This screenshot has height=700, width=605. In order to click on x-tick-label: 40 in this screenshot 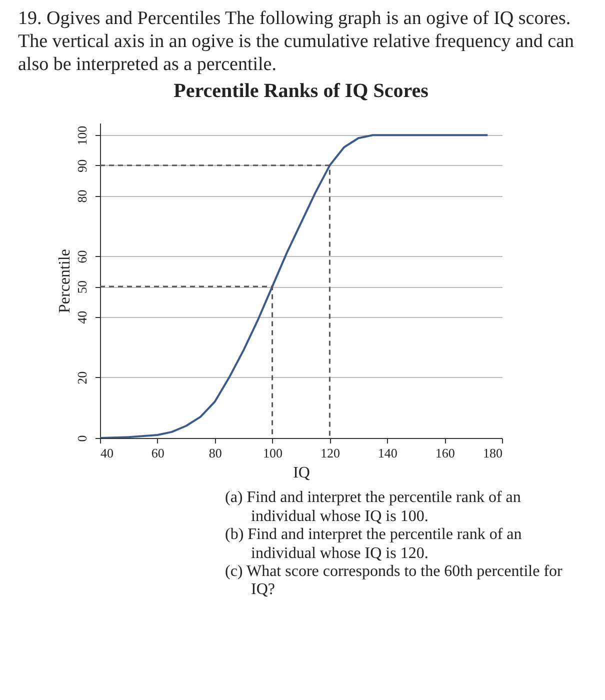, I will do `click(107, 453)`.